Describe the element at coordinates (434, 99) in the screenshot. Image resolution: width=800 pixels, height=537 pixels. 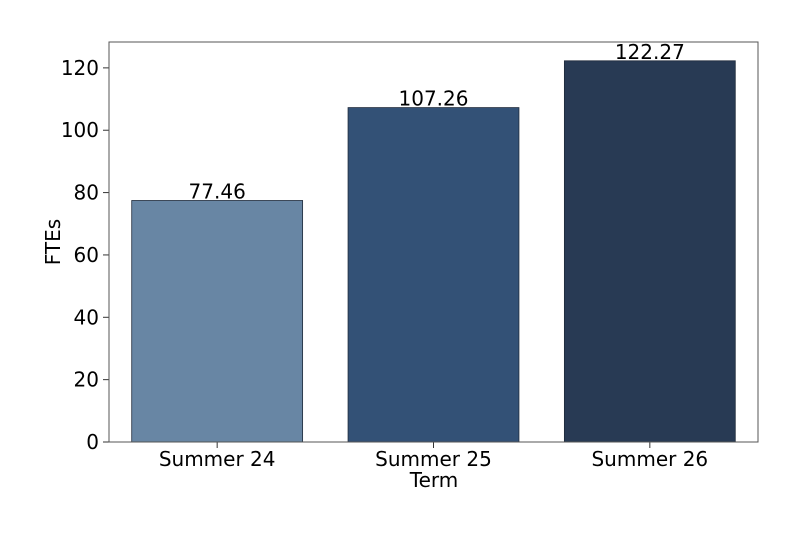
I see `value-label: 107.26` at that location.